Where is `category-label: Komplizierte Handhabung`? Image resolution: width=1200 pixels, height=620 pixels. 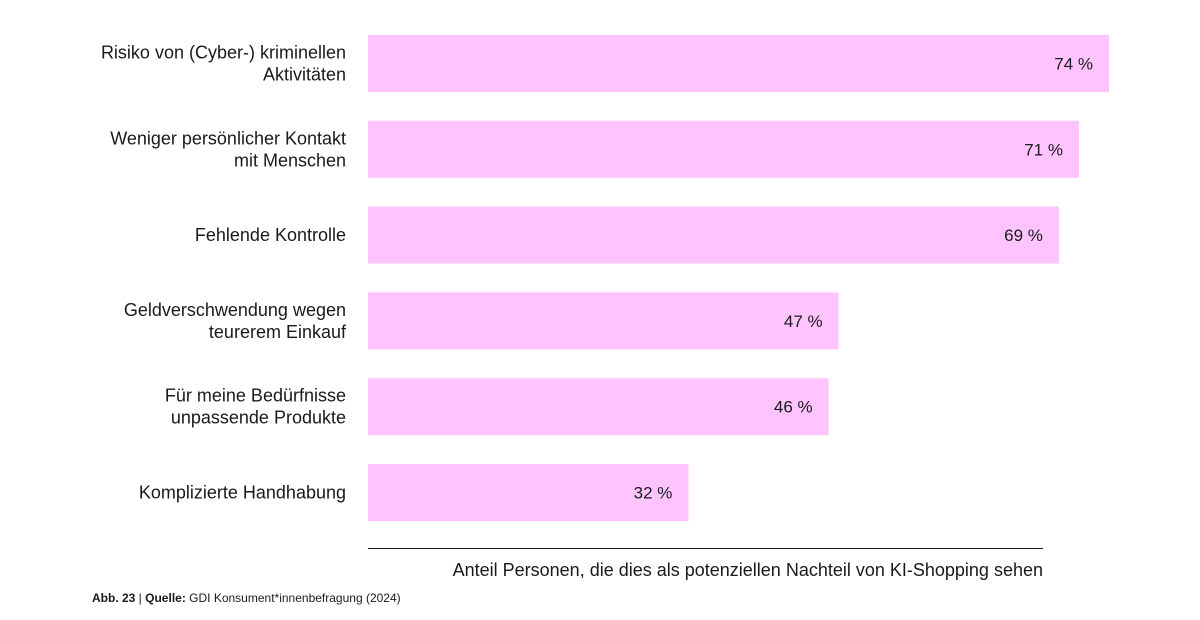
category-label: Komplizierte Handhabung is located at coordinates (242, 493).